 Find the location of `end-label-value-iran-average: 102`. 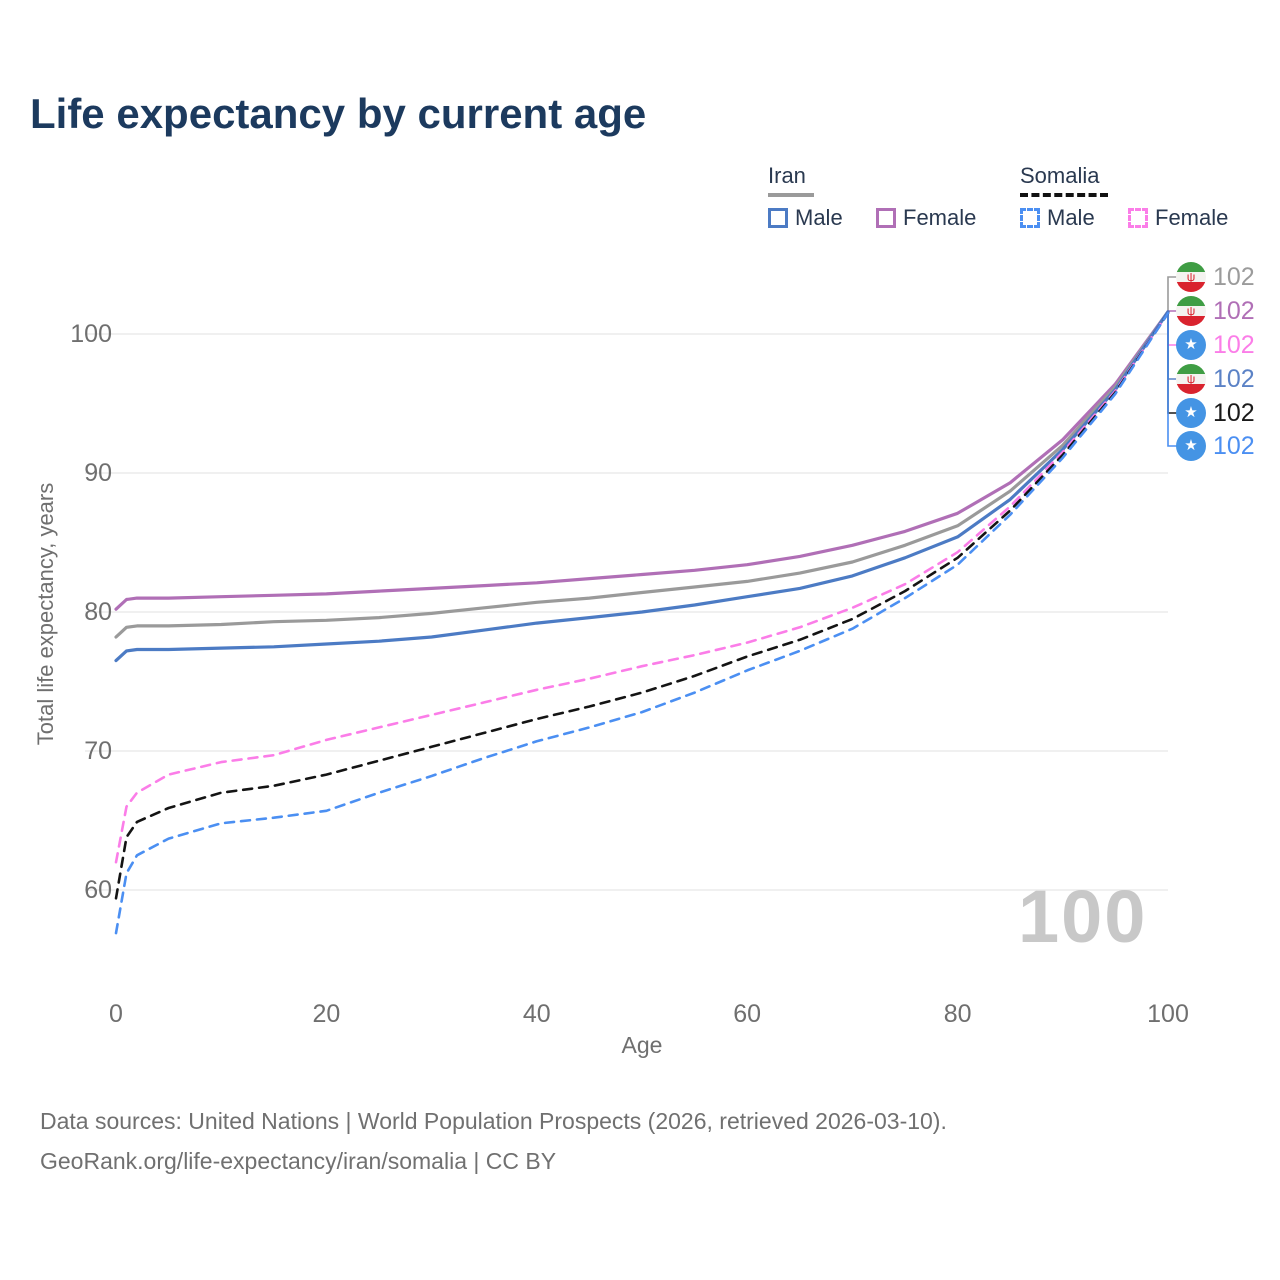

end-label-value-iran-average: 102 is located at coordinates (1234, 276).